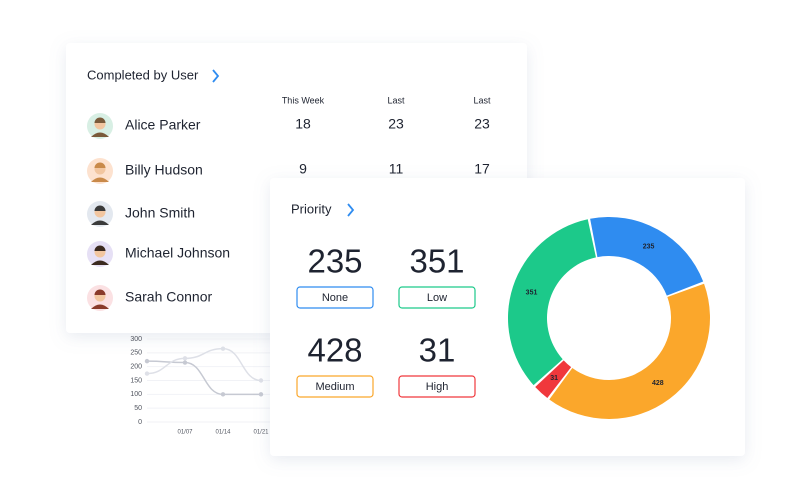 The width and height of the screenshot is (811, 500). Describe the element at coordinates (334, 261) in the screenshot. I see `stat-value: 235` at that location.